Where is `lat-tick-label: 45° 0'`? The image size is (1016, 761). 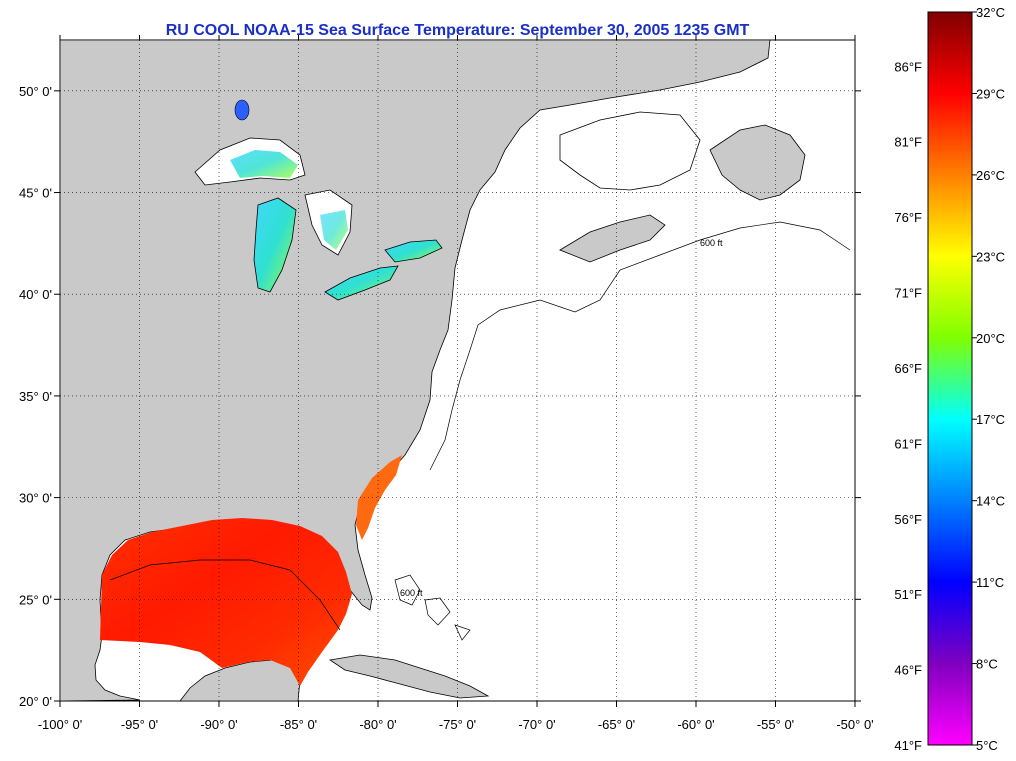
lat-tick-label: 45° 0' is located at coordinates (35, 193).